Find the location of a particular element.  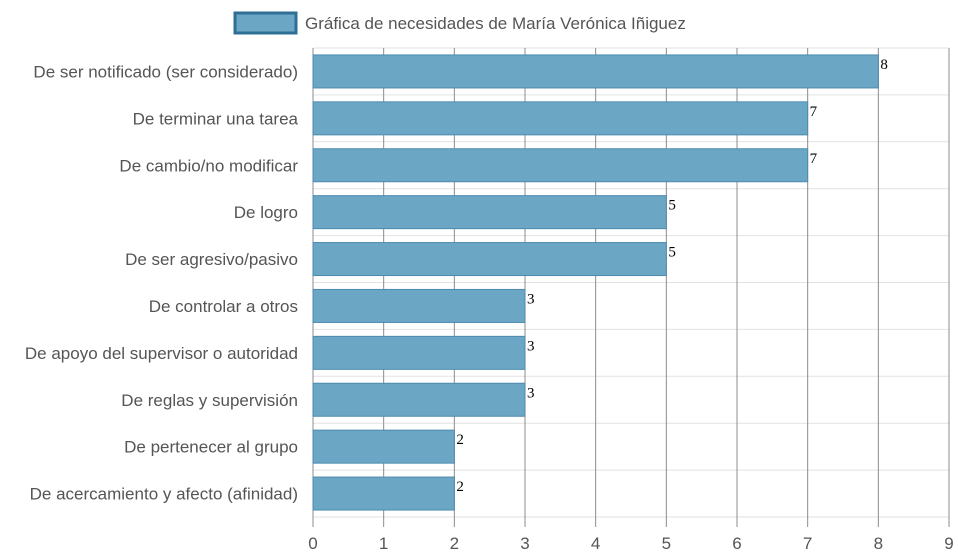

category-label: De acercamiento y afecto (afinidad) is located at coordinates (164, 494).